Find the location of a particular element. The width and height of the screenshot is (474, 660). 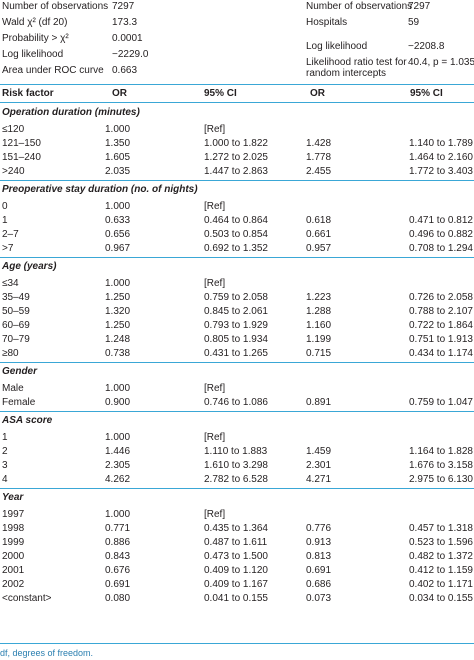

cell-ci-1: 1.447 to 2.863 is located at coordinates (236, 171).